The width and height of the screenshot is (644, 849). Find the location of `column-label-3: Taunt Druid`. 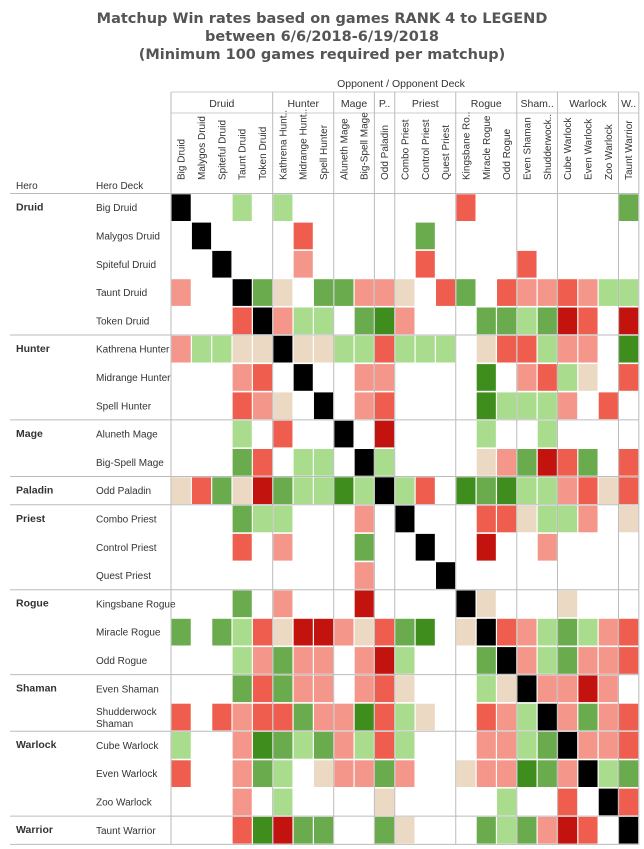

column-label-3: Taunt Druid is located at coordinates (243, 154).